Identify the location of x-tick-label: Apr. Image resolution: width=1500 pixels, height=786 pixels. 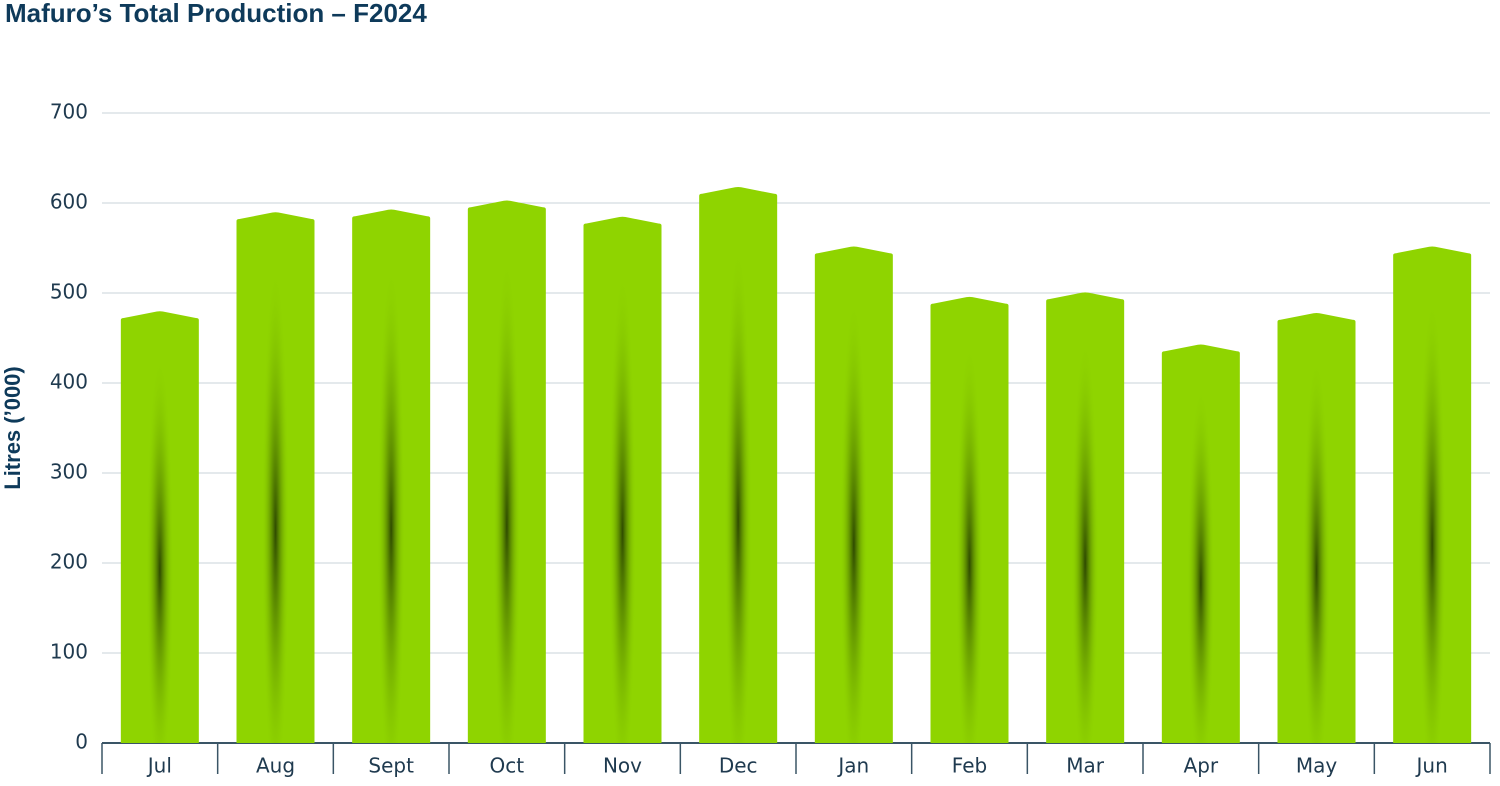
(1201, 766).